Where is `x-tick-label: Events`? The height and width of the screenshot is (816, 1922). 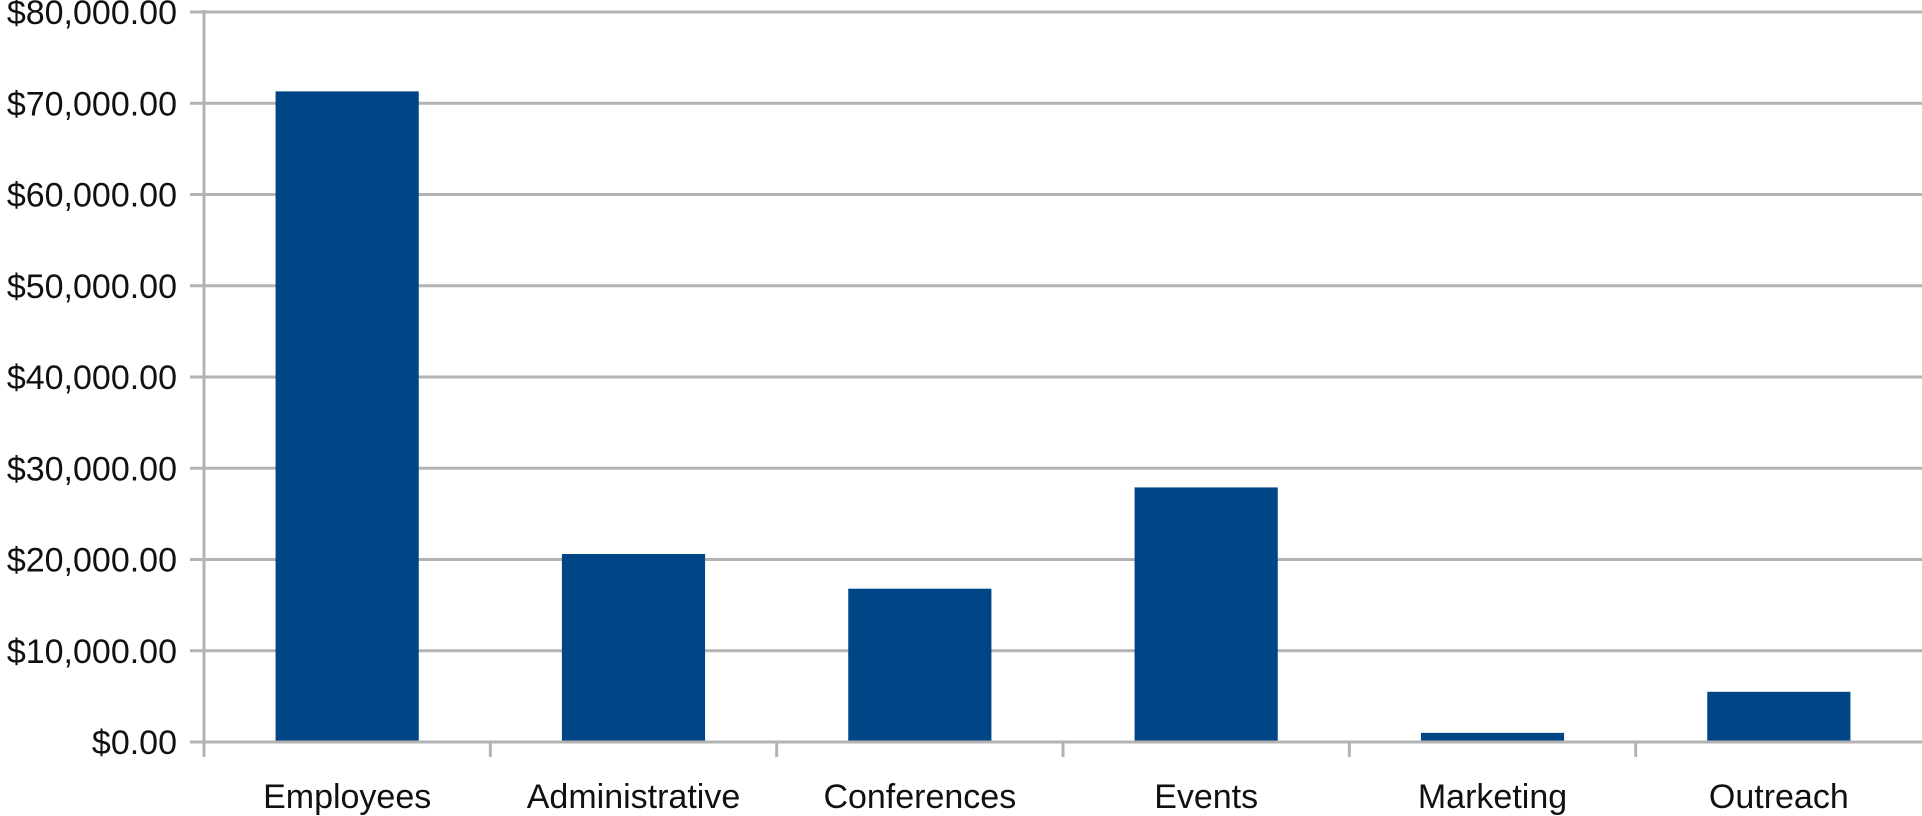
x-tick-label: Events is located at coordinates (1206, 797).